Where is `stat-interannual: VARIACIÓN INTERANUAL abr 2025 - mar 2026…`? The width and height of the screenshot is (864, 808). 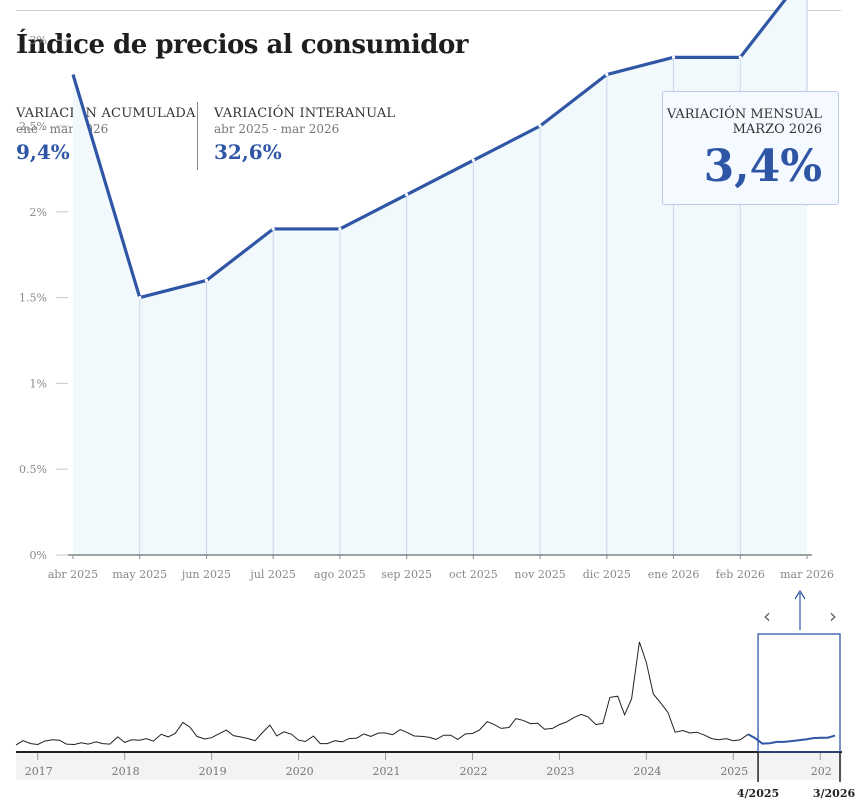 stat-interannual: VARIACIÓN INTERANUAL abr 2025 - mar 2026… is located at coordinates (304, 135).